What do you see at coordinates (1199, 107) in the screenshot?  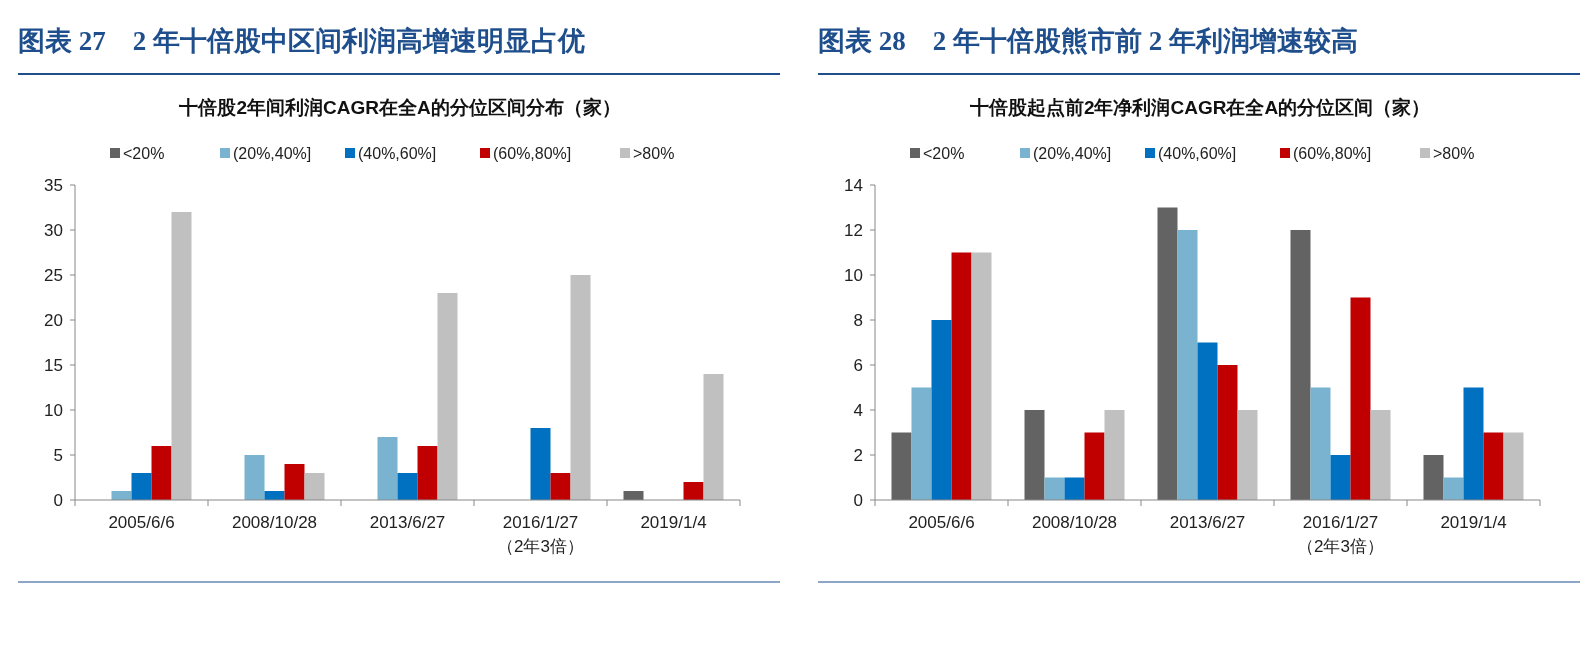 I see `chart-subtitle: 十倍股起点前2年净利润CAGR在全A的分位区间（家）` at bounding box center [1199, 107].